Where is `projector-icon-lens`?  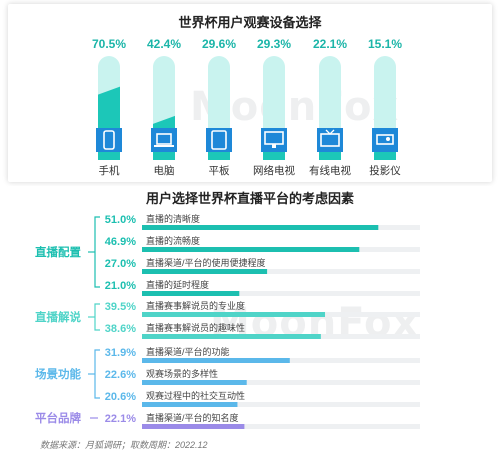 projector-icon-lens is located at coordinates (388, 139).